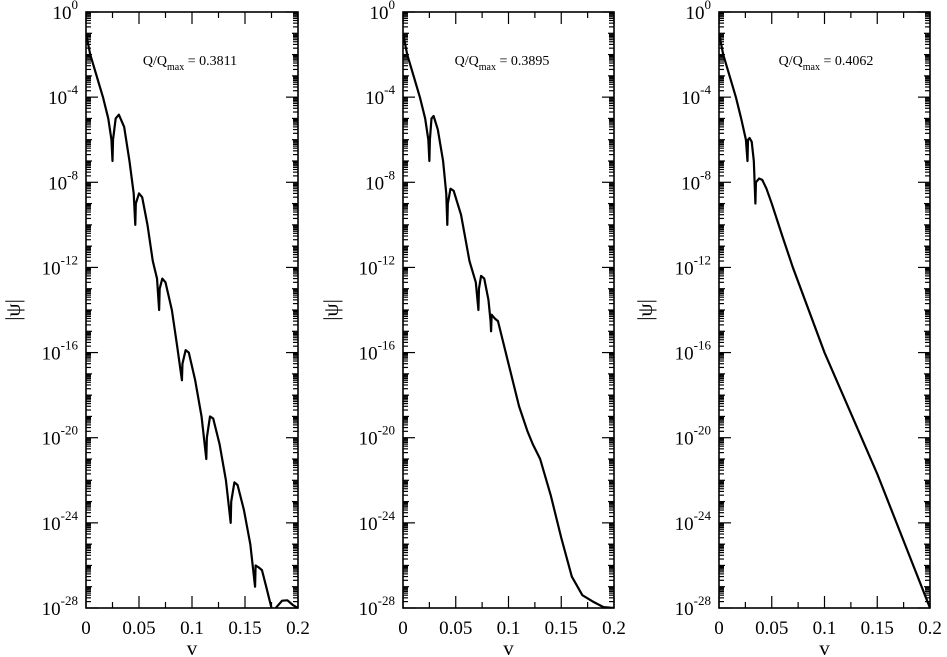 This screenshot has width=947, height=657. What do you see at coordinates (190, 63) in the screenshot?
I see `charge-ratio-annotation: Q/Qmax = 0.3811` at bounding box center [190, 63].